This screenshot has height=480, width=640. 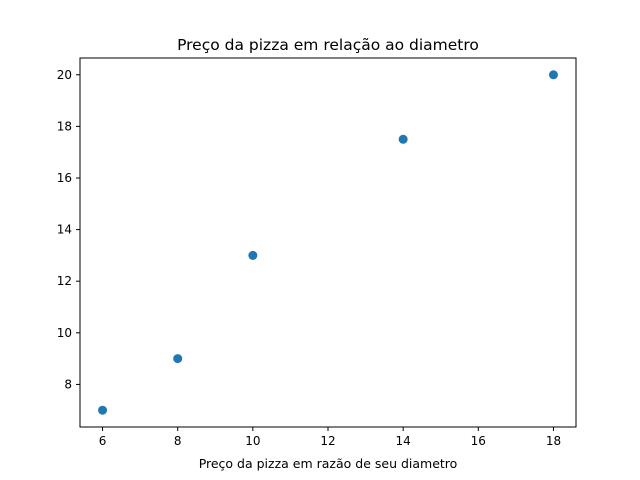 What do you see at coordinates (178, 441) in the screenshot?
I see `x-tick-label: 8` at bounding box center [178, 441].